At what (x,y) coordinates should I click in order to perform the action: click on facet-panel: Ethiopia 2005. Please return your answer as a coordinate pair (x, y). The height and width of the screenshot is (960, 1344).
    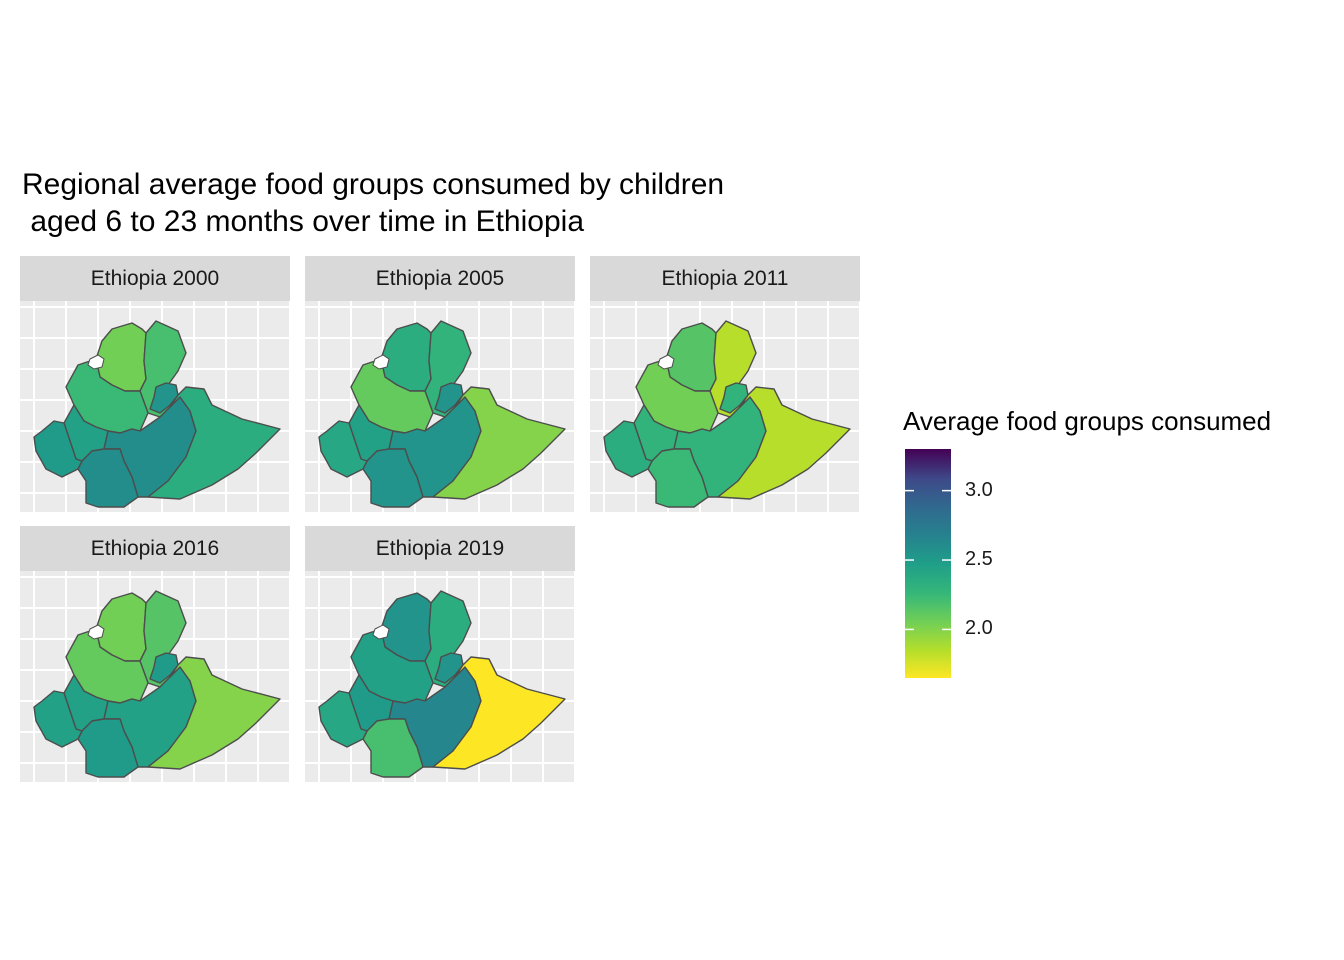
    Looking at the image, I should click on (440, 384).